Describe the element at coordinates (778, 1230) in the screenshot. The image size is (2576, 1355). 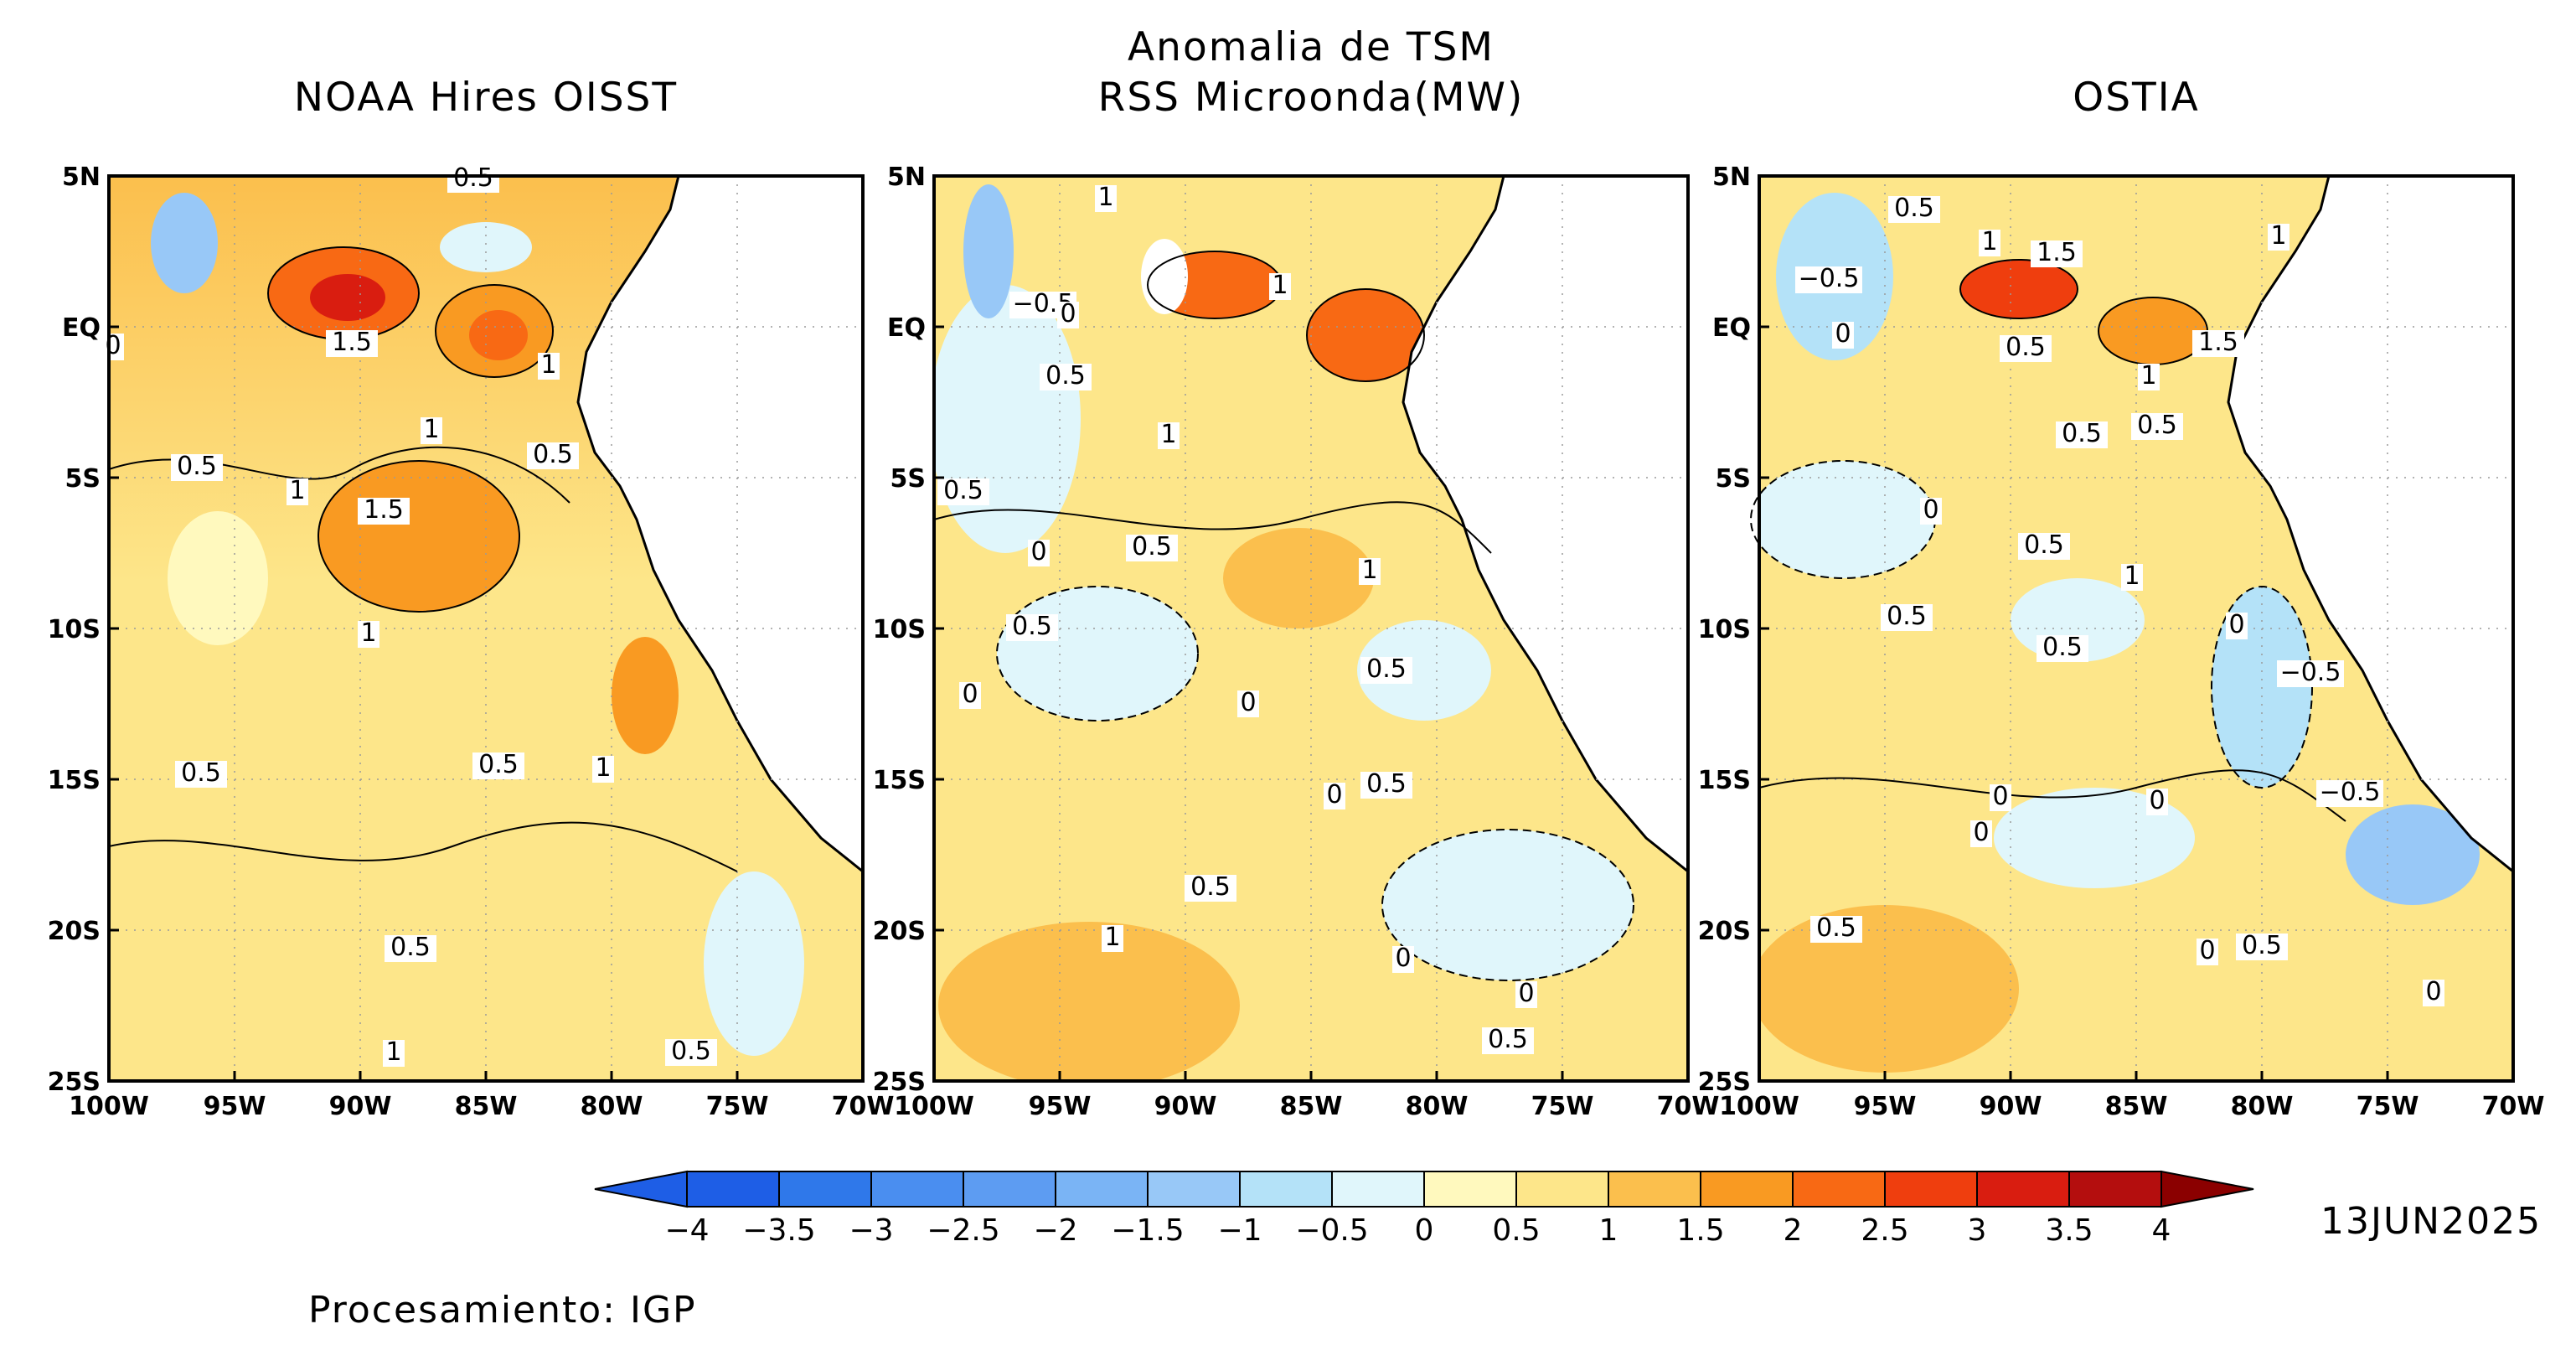
I see `colorbar-tick-label: −3.5` at that location.